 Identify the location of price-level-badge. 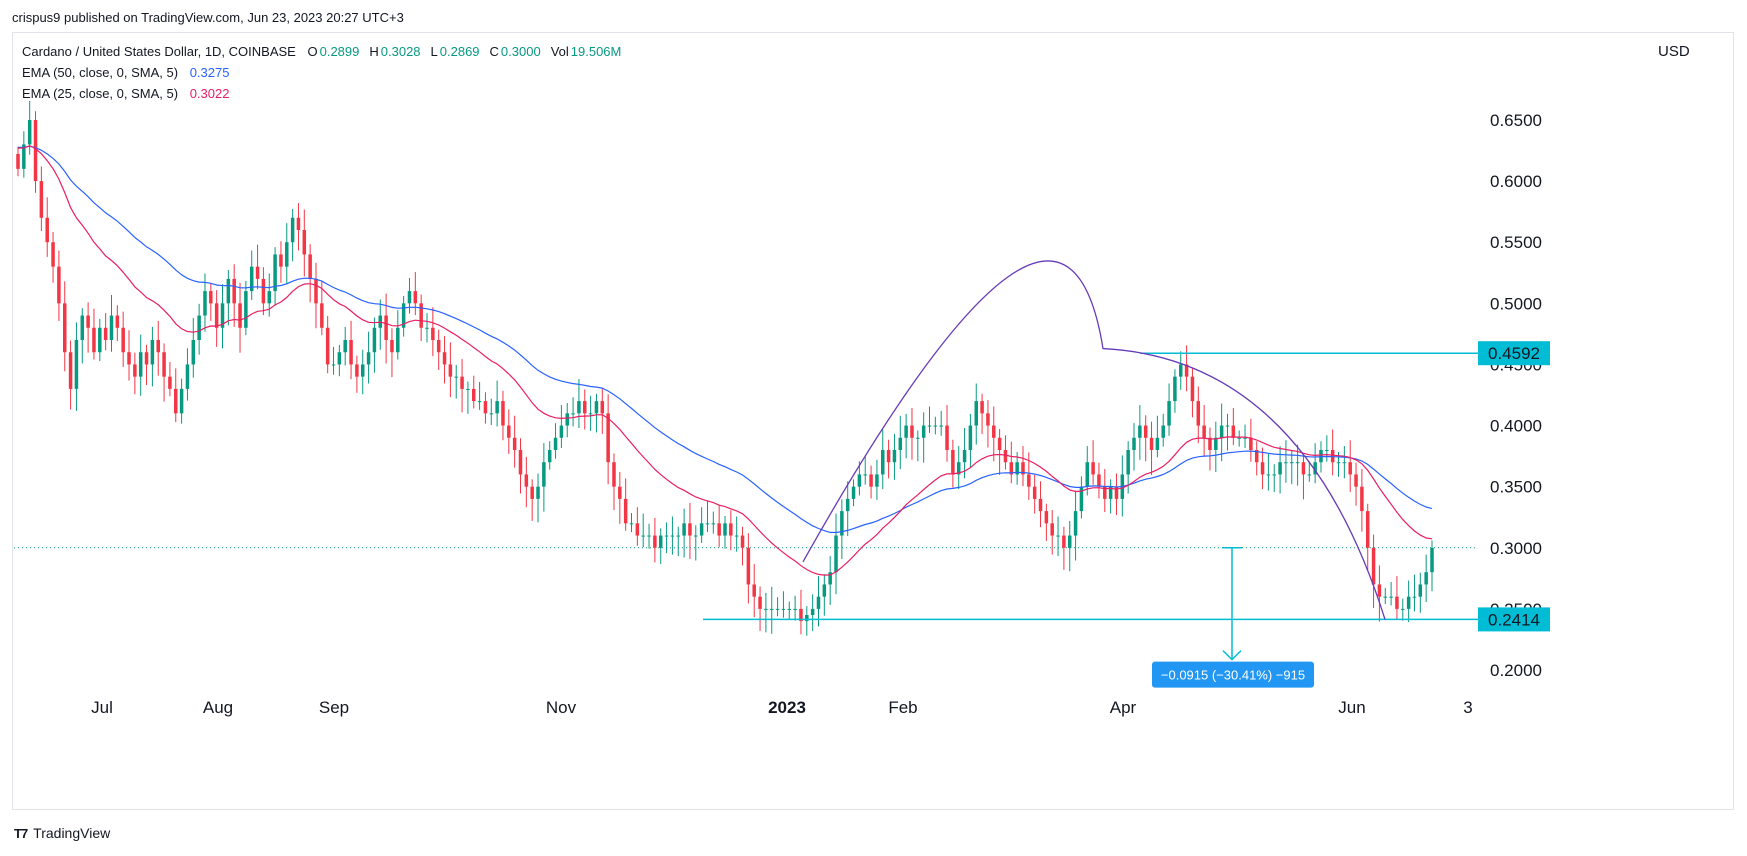
(1514, 353).